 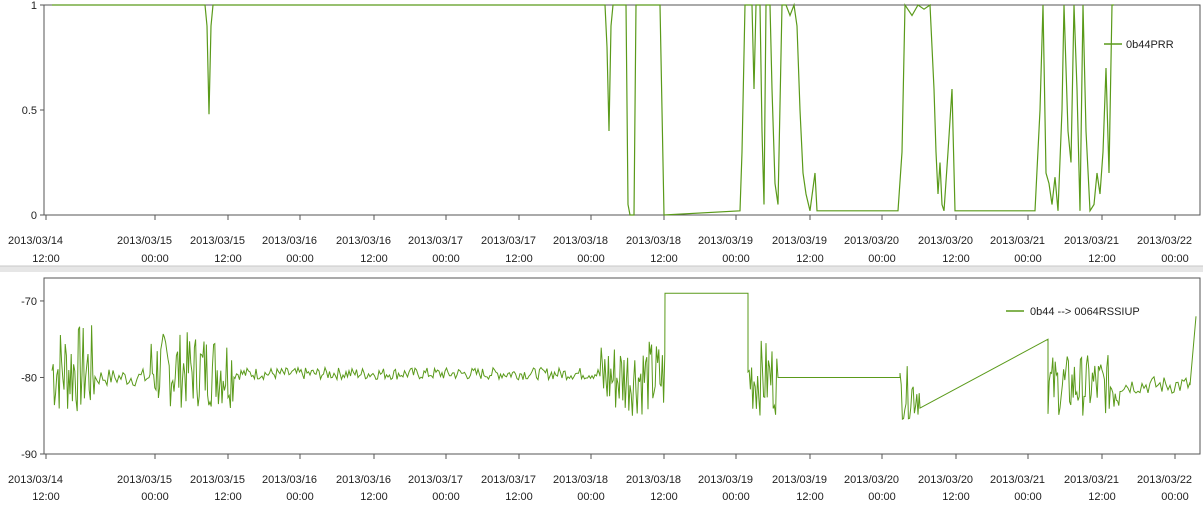 I want to click on top-y-axis: 00.51, so click(x=33, y=111).